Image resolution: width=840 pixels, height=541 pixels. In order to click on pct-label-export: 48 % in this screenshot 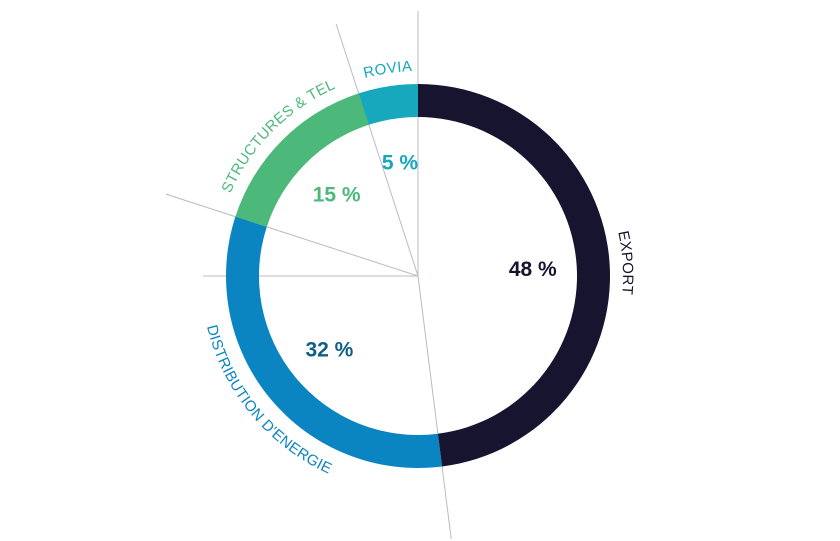, I will do `click(533, 269)`.